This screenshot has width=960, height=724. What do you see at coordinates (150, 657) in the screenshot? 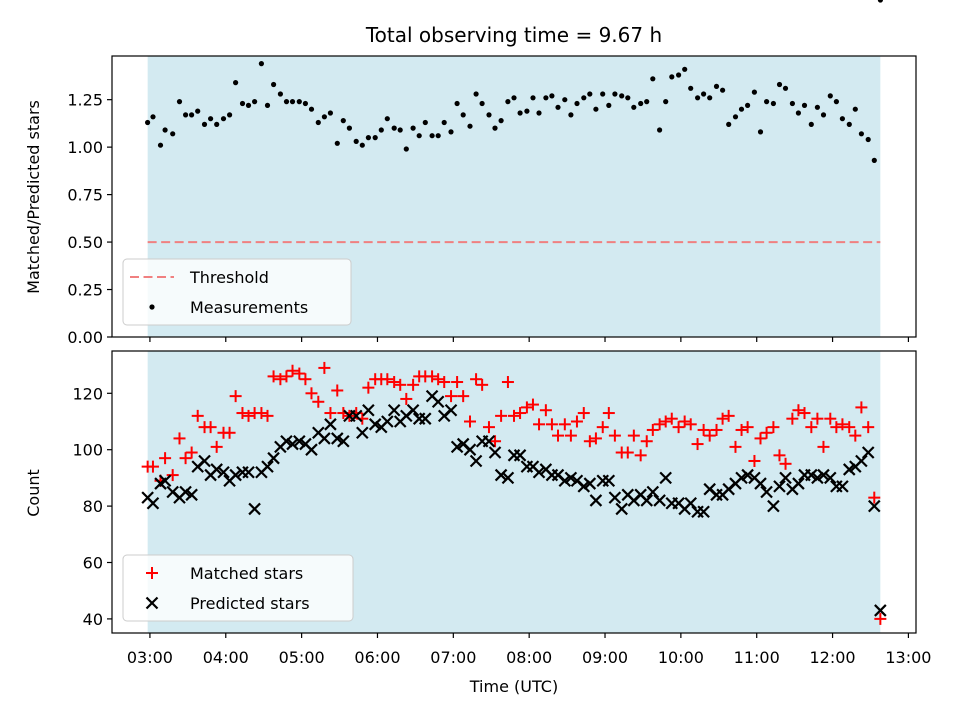
I see `count-x-tick-label: 03:00` at bounding box center [150, 657].